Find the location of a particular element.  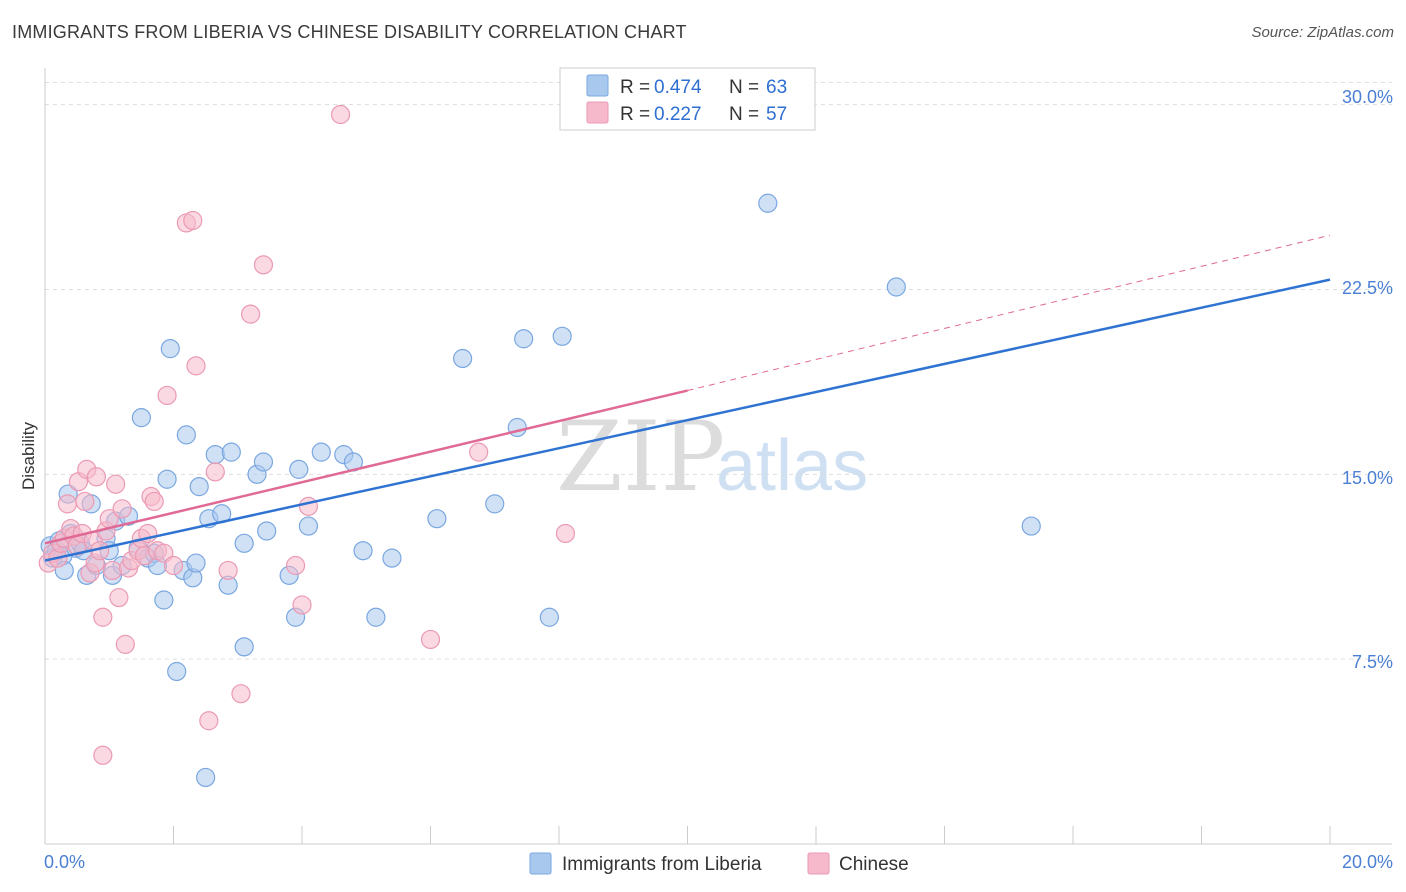

series-legend-swatch-chinese is located at coordinates (818, 863).